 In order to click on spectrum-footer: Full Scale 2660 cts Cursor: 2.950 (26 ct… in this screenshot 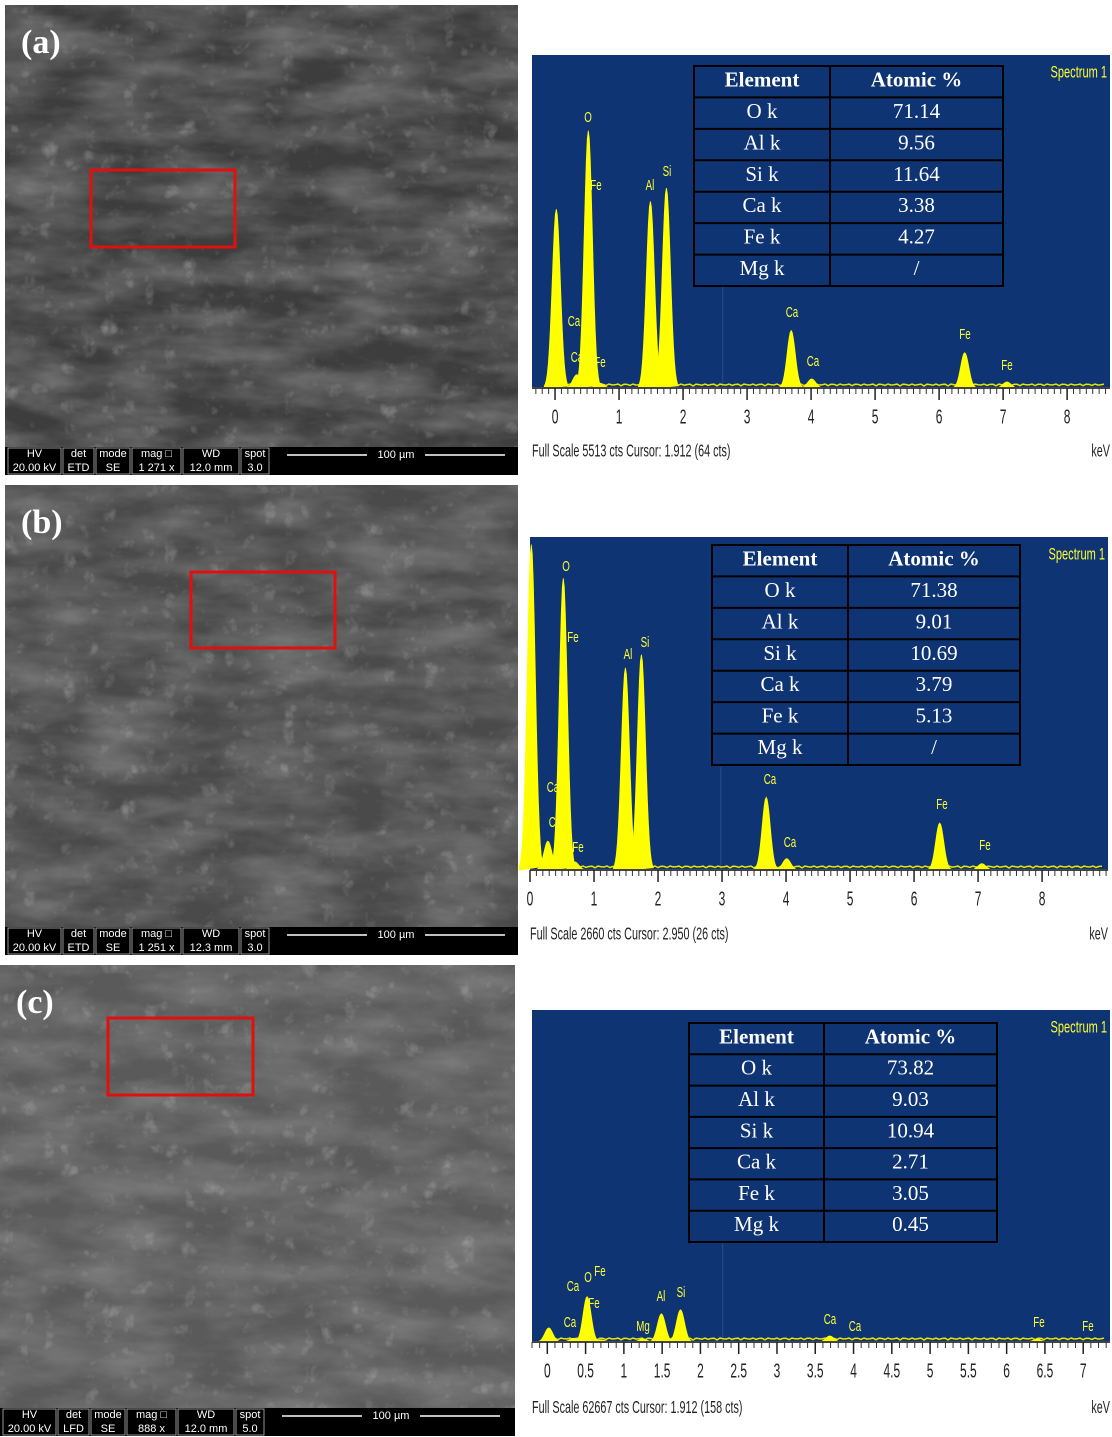, I will do `click(629, 934)`.